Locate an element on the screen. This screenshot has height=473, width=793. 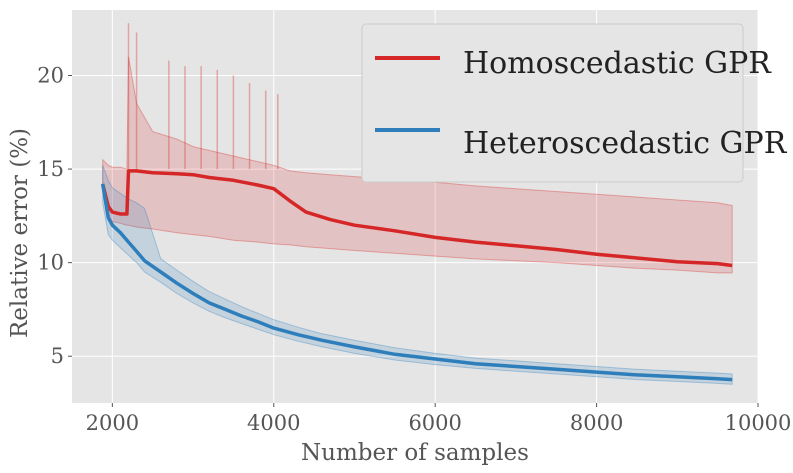
legend-label-heteroscedastic: Heteroscedastic GPR is located at coordinates (625, 143).